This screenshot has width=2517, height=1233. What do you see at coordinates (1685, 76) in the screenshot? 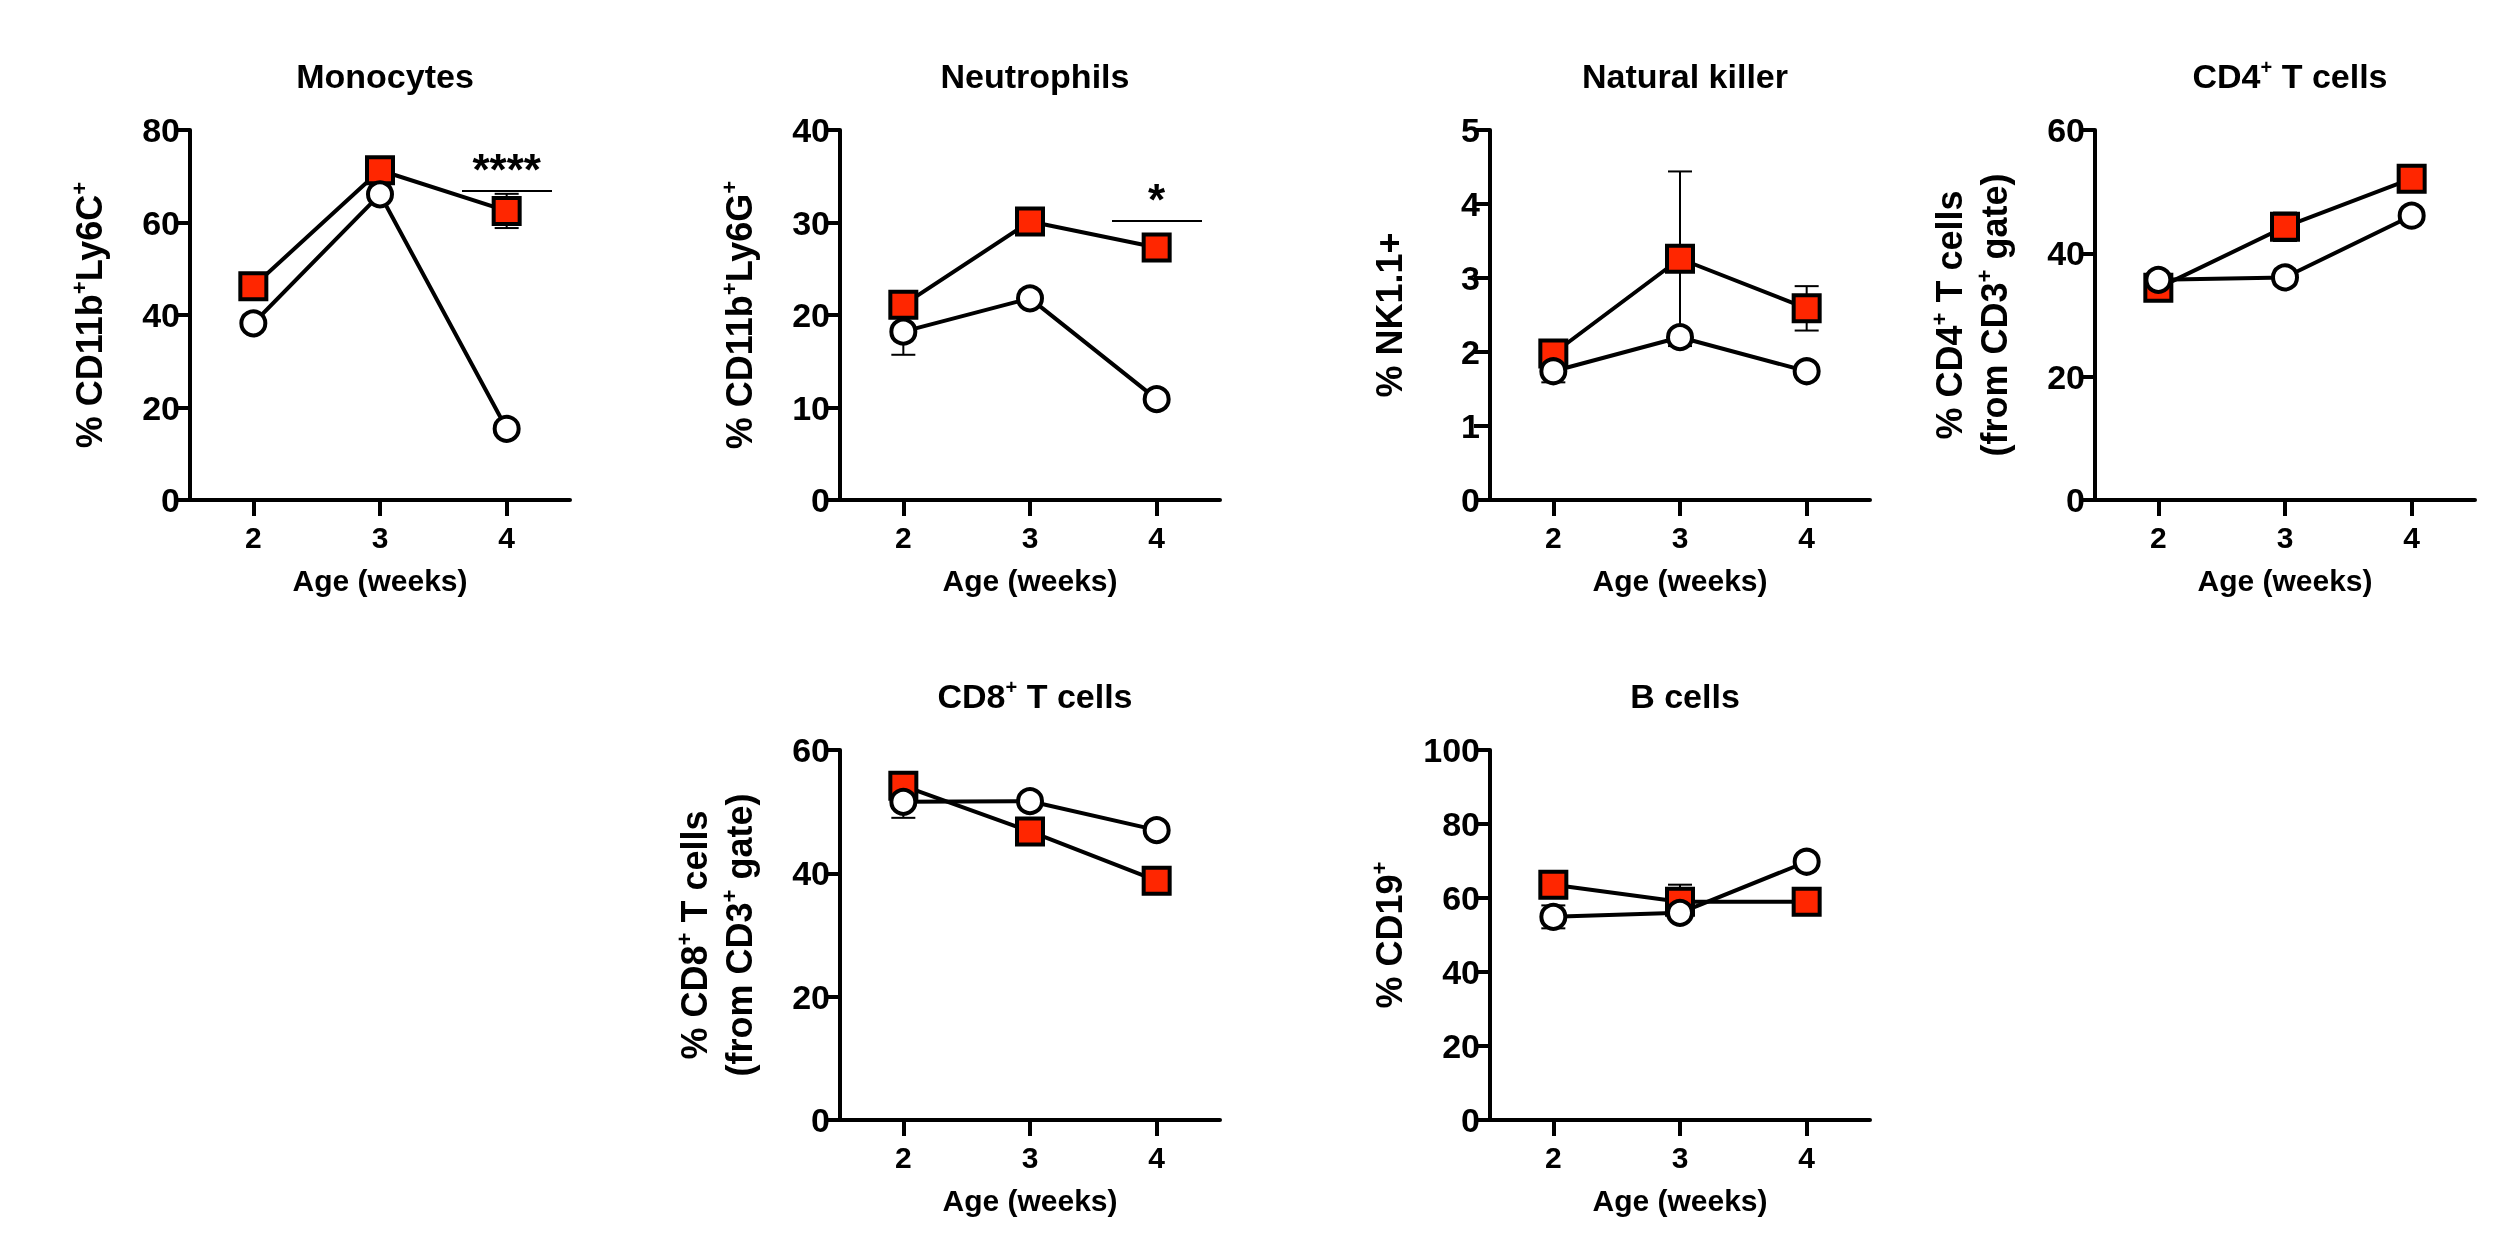
I see `chart-title: Natural killer` at bounding box center [1685, 76].